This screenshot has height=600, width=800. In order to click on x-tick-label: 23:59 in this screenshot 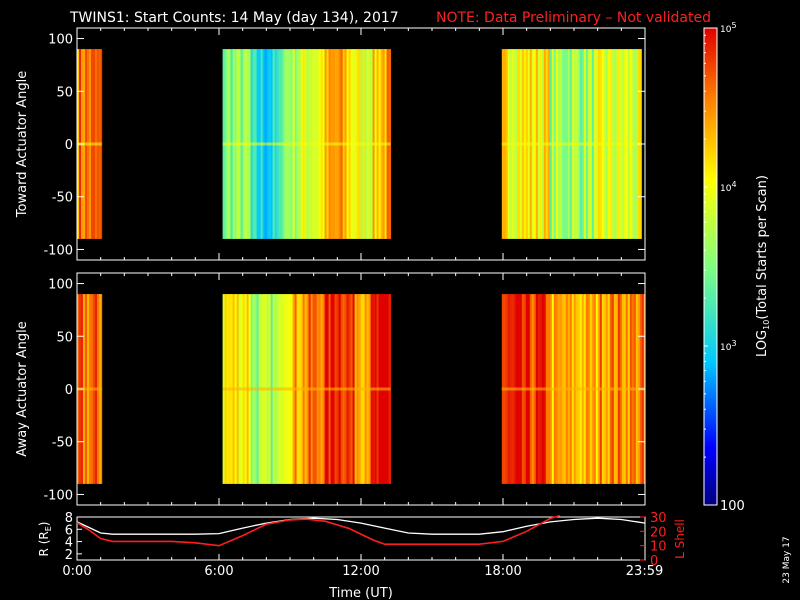, I will do `click(644, 571)`.